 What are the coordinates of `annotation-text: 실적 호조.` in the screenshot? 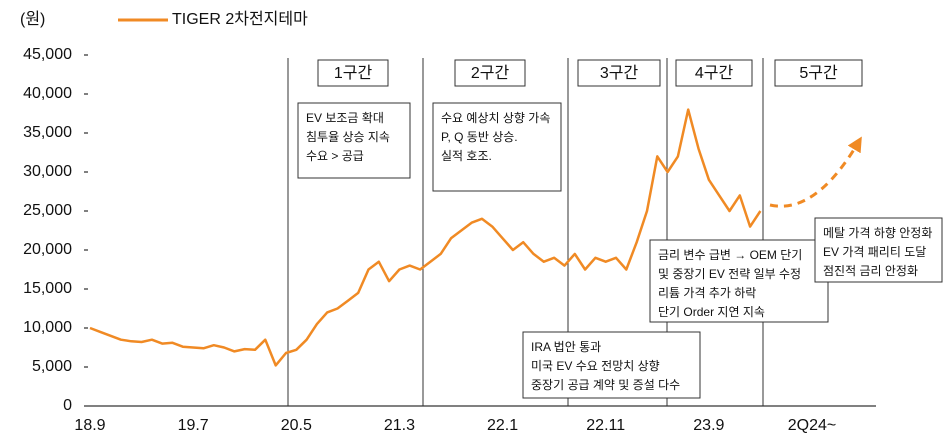 It's located at (466, 156).